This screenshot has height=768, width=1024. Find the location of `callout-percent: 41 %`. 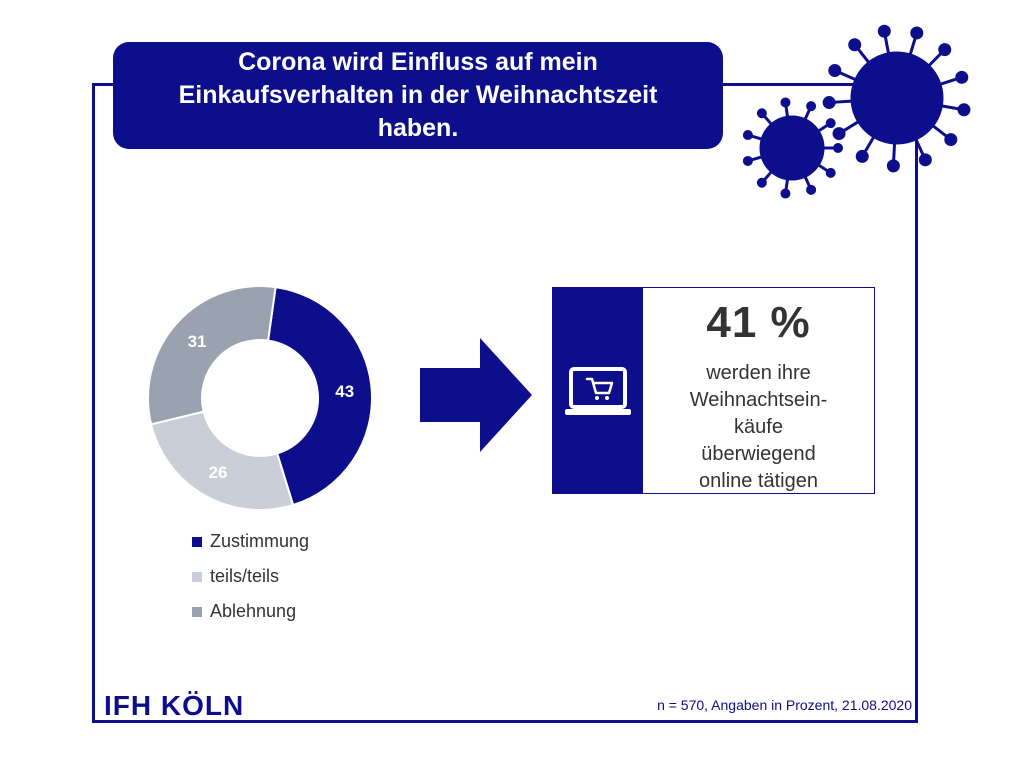

callout-percent: 41 % is located at coordinates (758, 322).